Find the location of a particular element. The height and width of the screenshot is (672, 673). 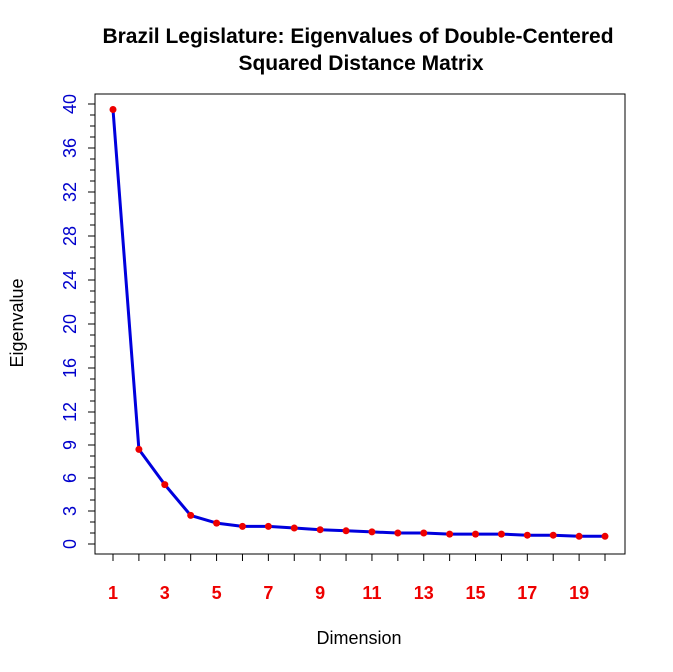

x-axis: 1 3 5 7 9 11 13 15 17 19 is located at coordinates (357, 578).